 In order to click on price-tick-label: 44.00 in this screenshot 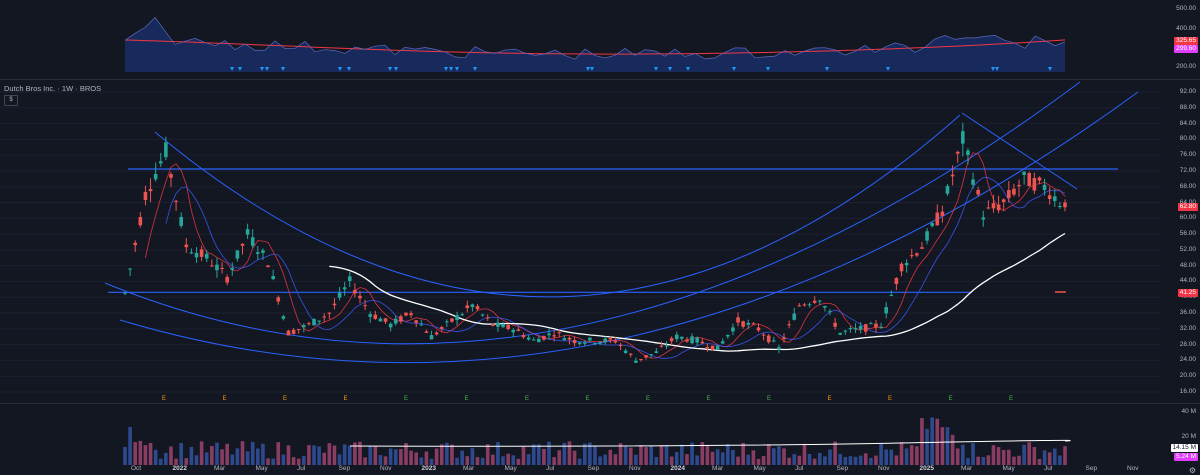, I will do `click(1187, 281)`.